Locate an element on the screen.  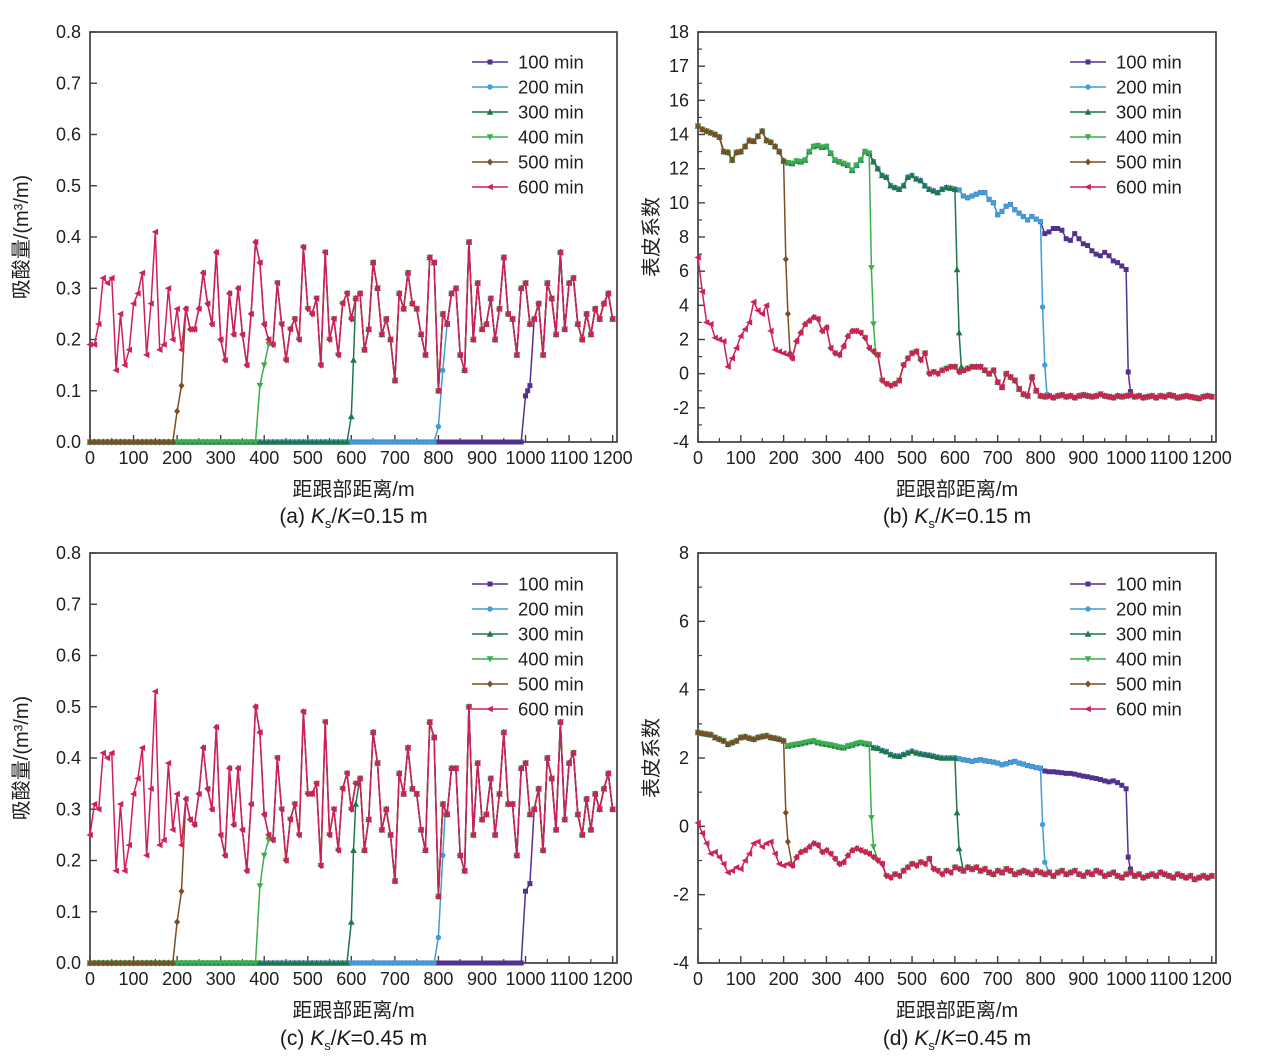
y-tick-label: 17 is located at coordinates (679, 66).